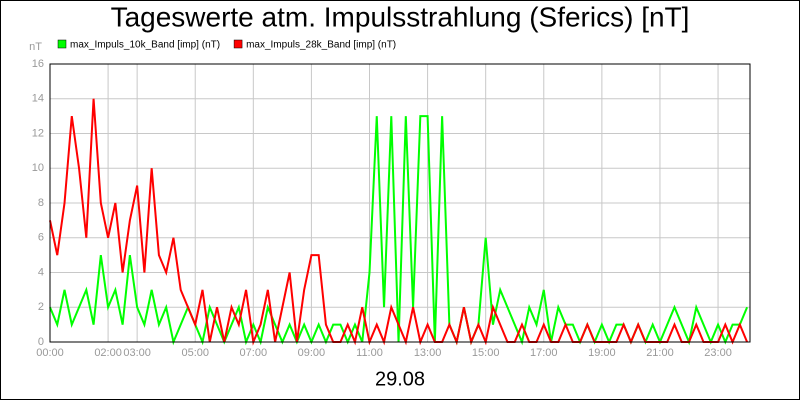 This screenshot has width=800, height=400. What do you see at coordinates (41, 203) in the screenshot?
I see `y-tick-label: 8` at bounding box center [41, 203].